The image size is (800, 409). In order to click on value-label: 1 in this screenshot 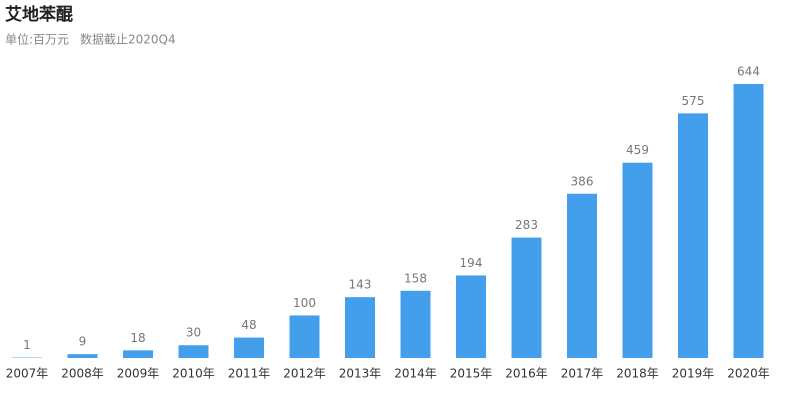, I will do `click(27, 345)`.